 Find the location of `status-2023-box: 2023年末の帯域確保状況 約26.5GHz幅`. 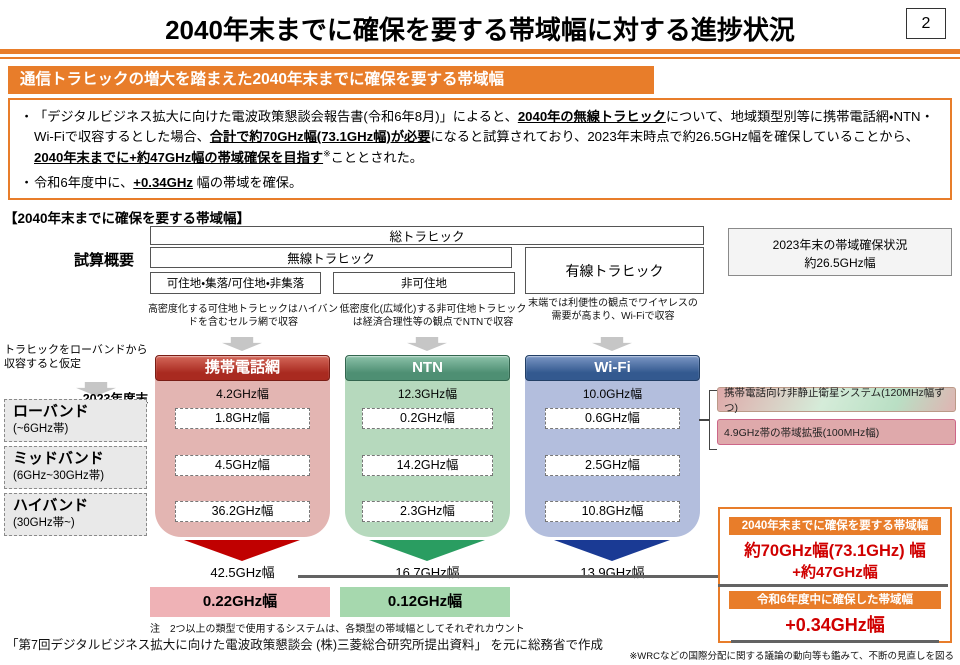

status-2023-box: 2023年末の帯域確保状況 約26.5GHz幅 is located at coordinates (840, 252).